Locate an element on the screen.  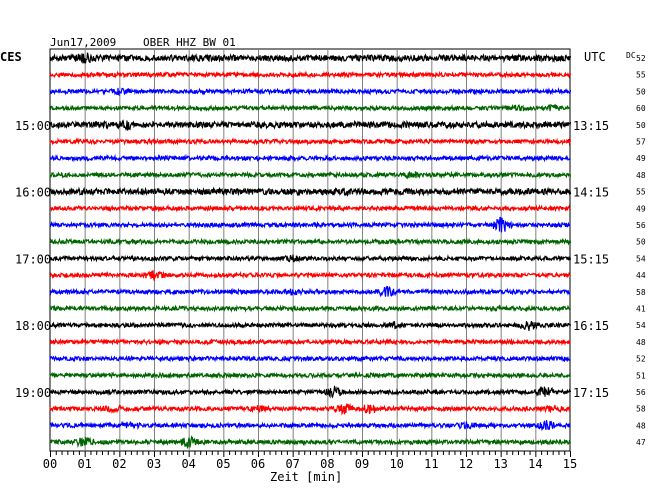
left-time-label: 17:00 is located at coordinates (33, 259).